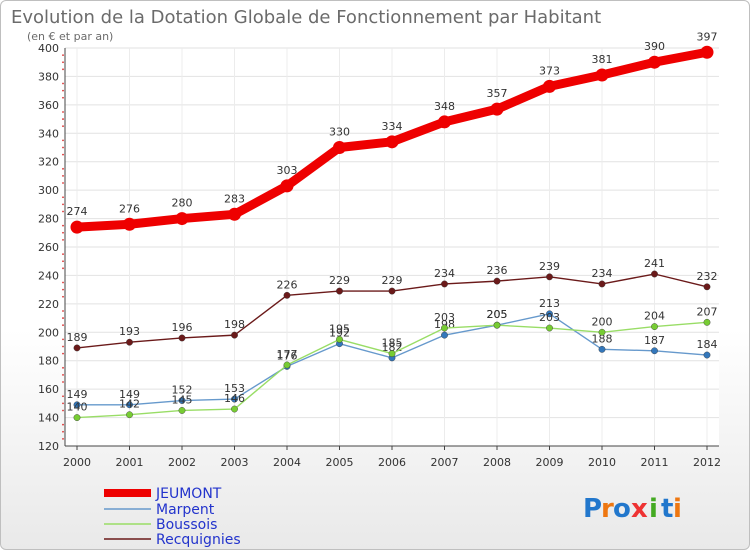 The height and width of the screenshot is (550, 750). Describe the element at coordinates (607, 509) in the screenshot. I see `logo-letter: r` at that location.